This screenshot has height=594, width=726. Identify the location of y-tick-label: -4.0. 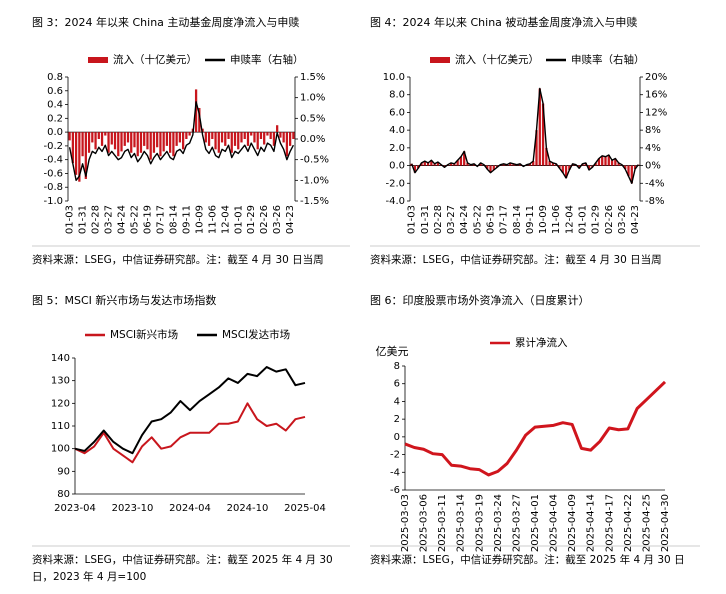
(395, 201).